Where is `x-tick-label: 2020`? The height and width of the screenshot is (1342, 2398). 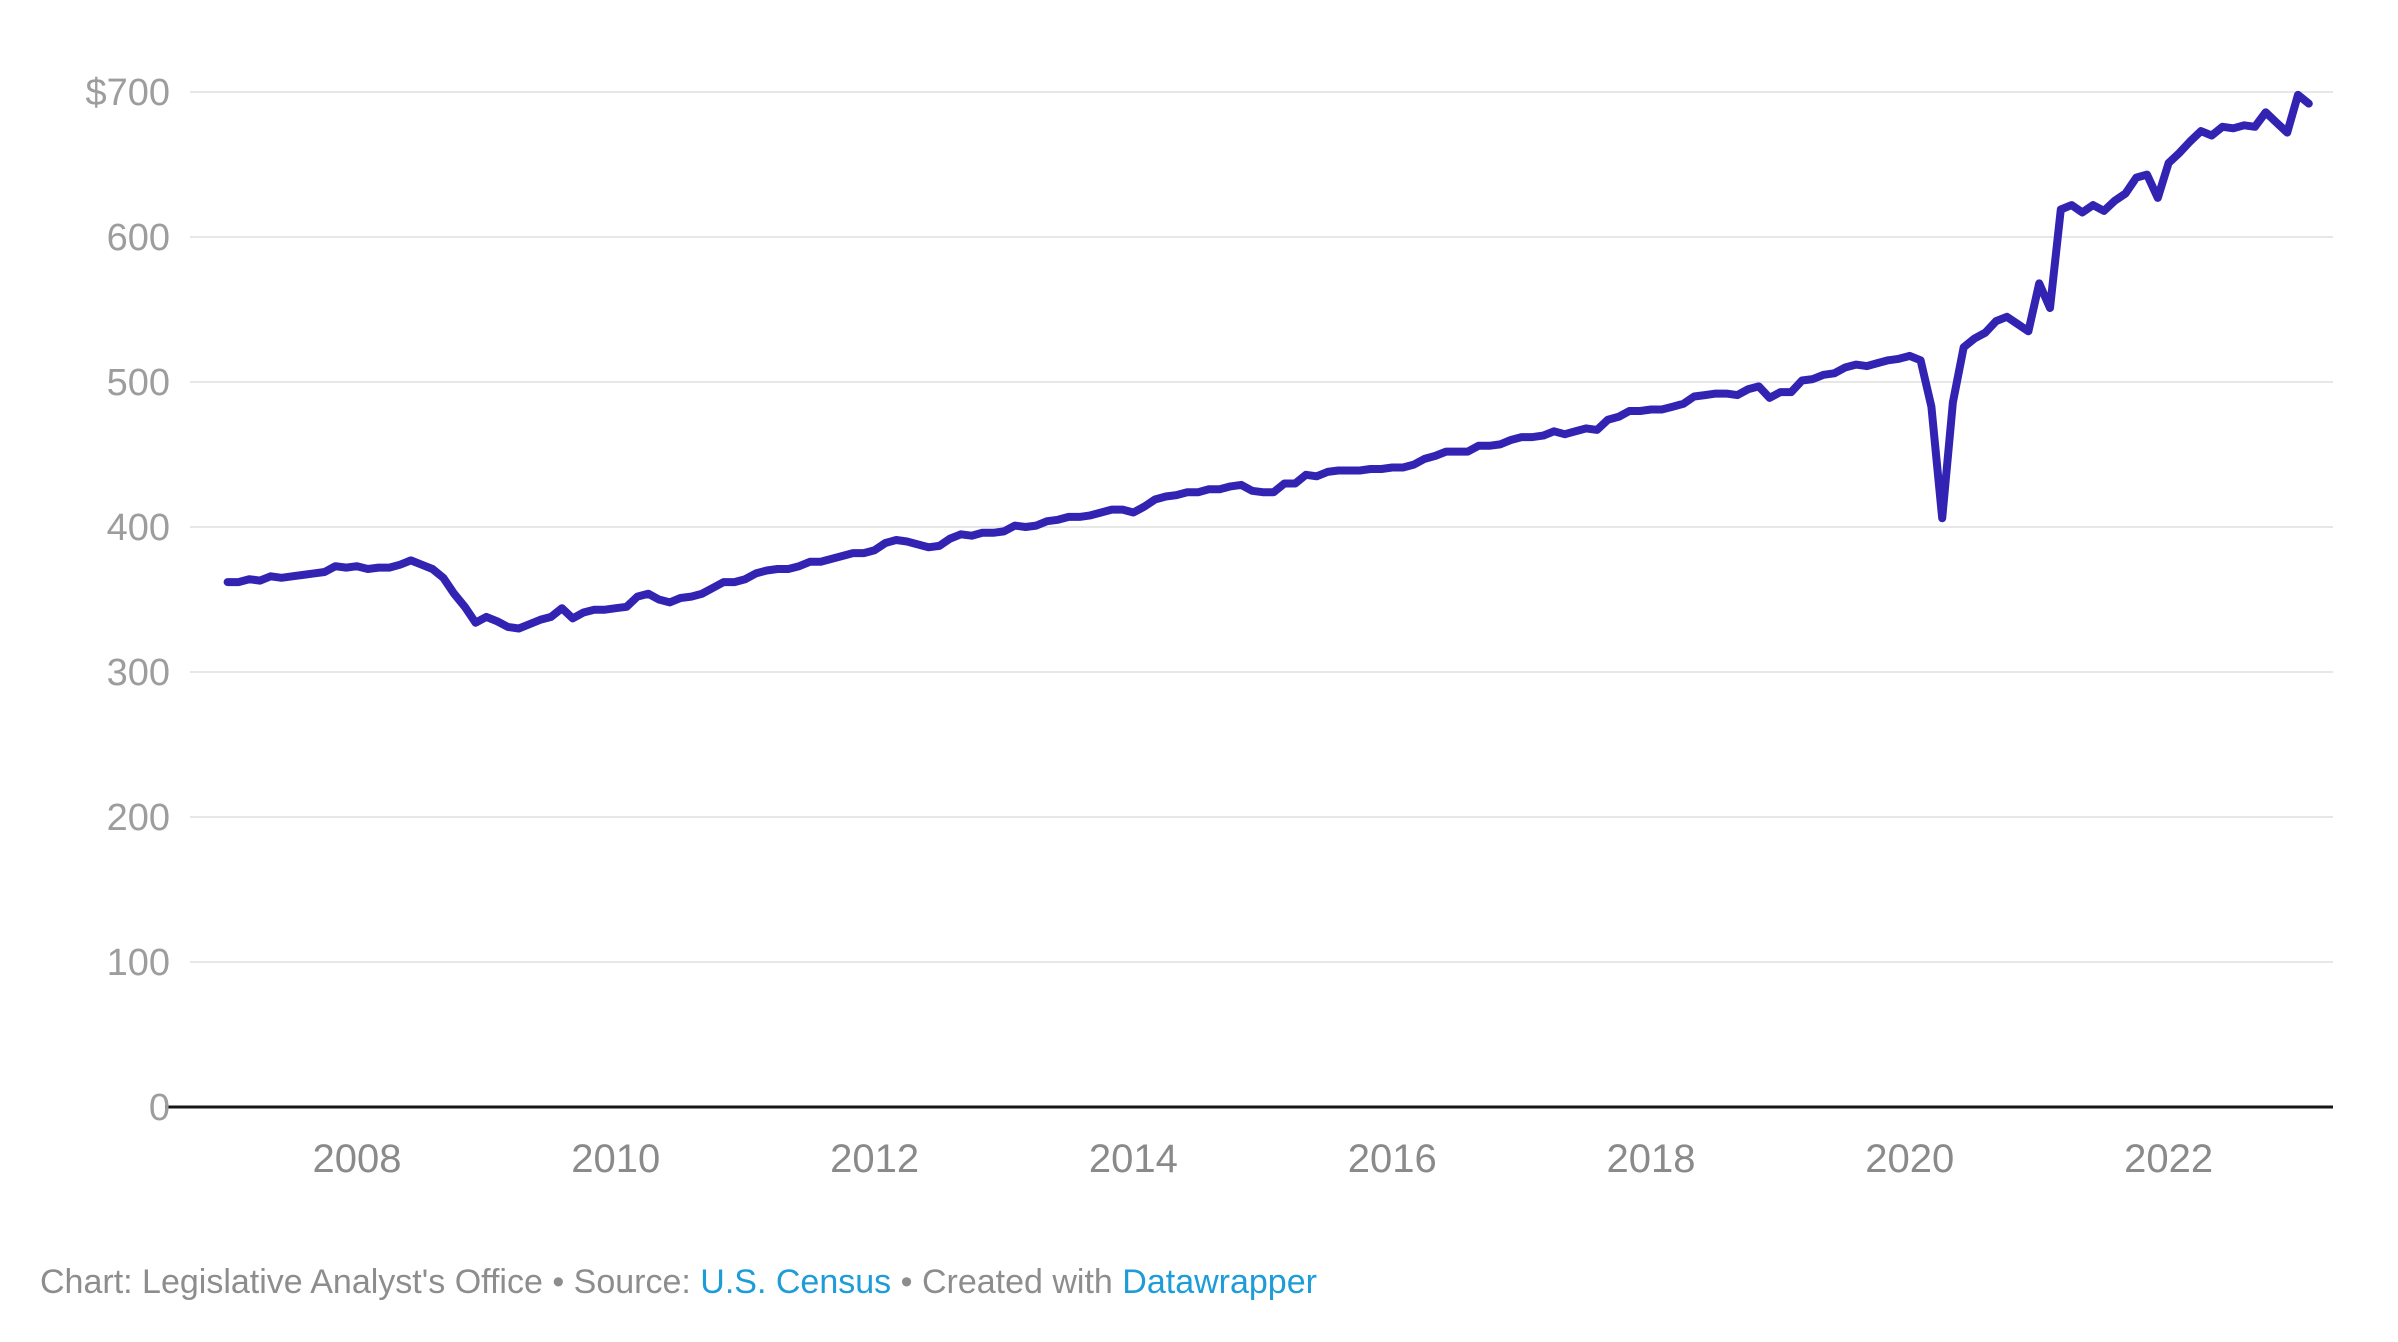
x-tick-label: 2020 is located at coordinates (1909, 1159).